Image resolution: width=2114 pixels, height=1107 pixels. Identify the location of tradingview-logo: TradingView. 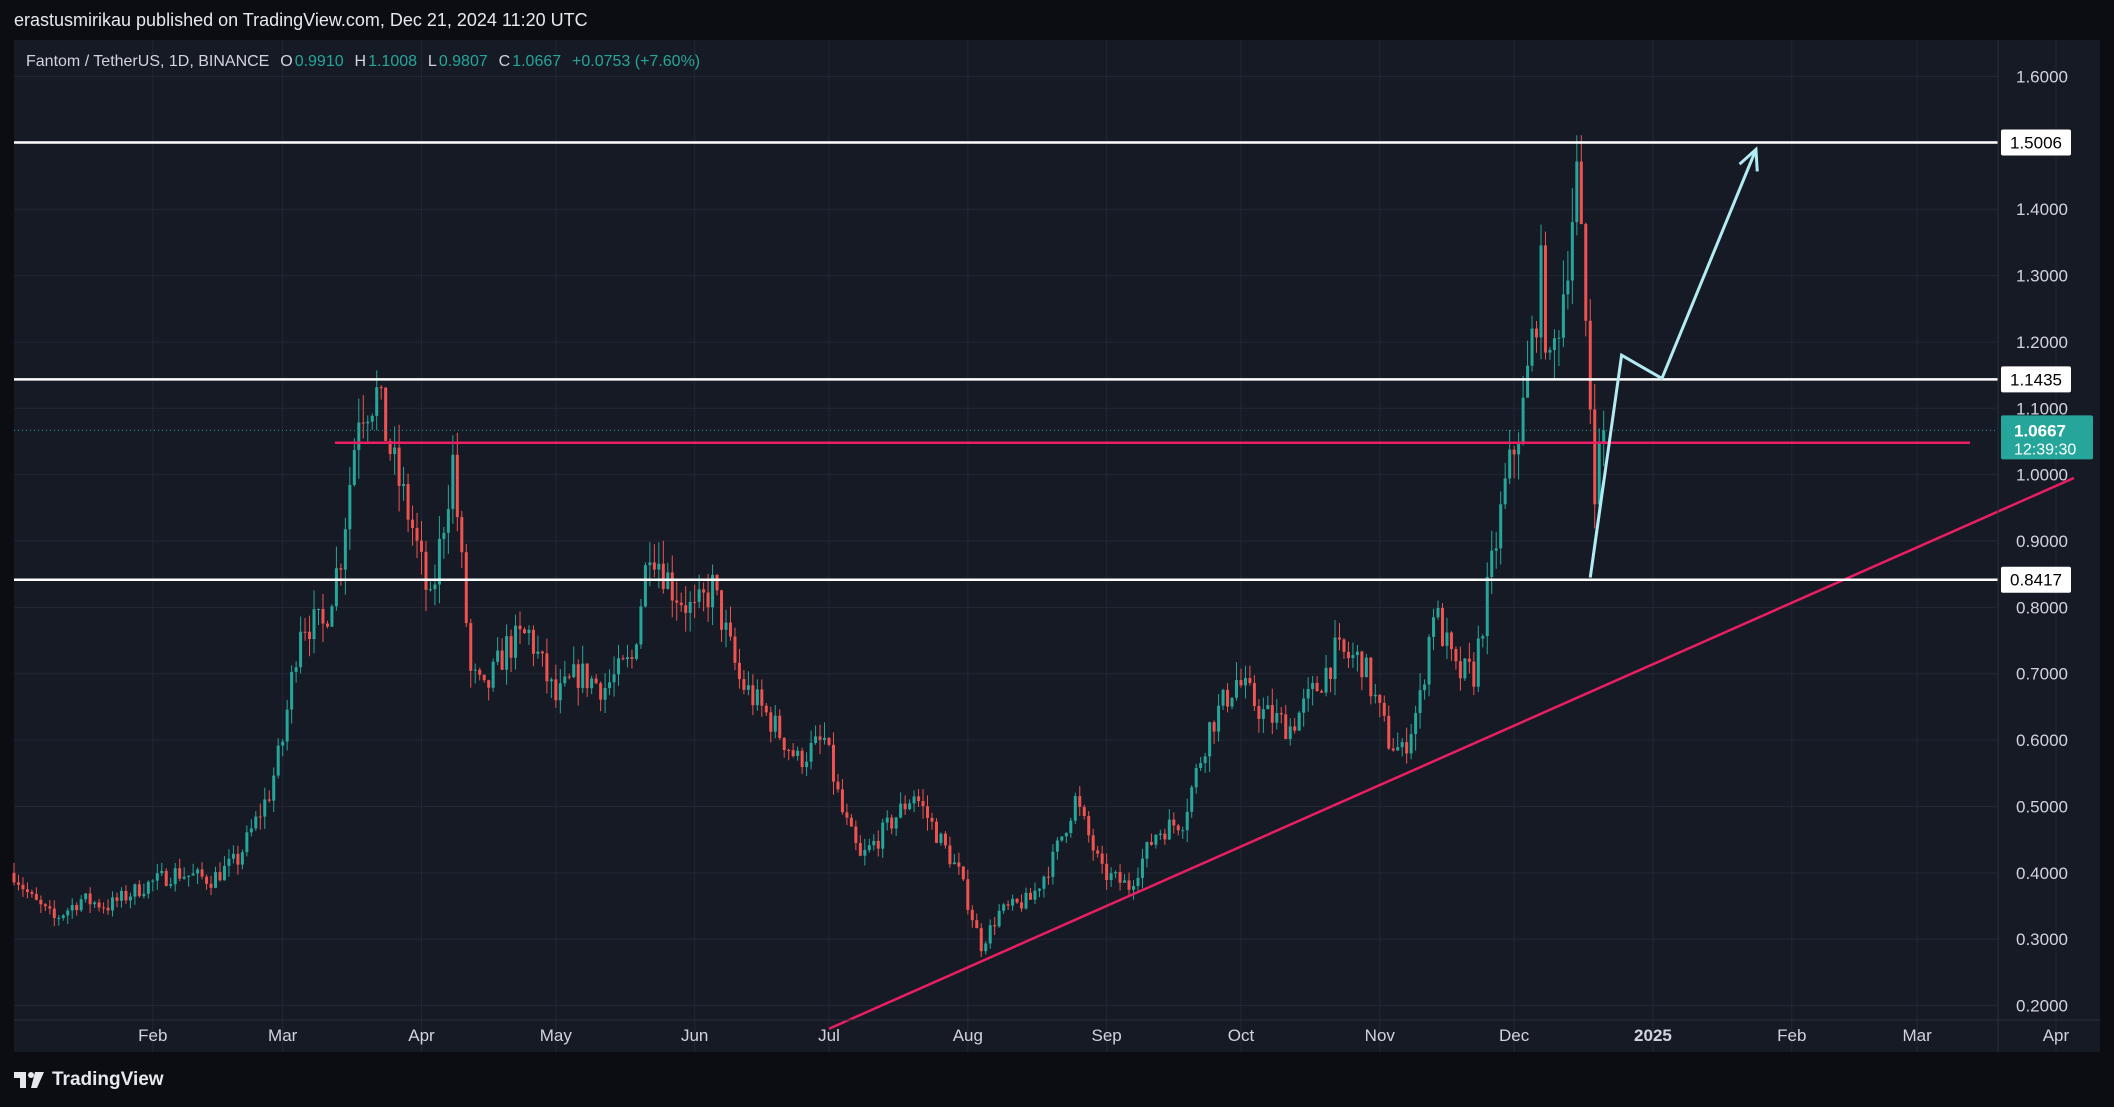
(89, 1080).